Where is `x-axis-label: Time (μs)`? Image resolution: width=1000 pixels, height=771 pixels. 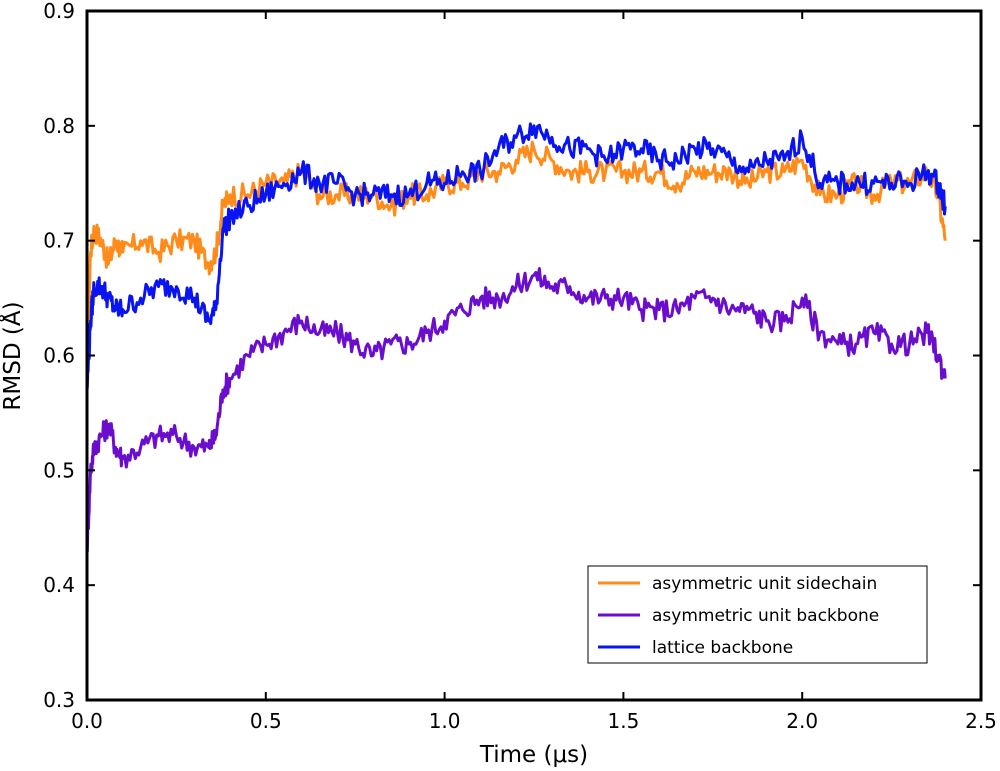 x-axis-label: Time (μs) is located at coordinates (533, 755).